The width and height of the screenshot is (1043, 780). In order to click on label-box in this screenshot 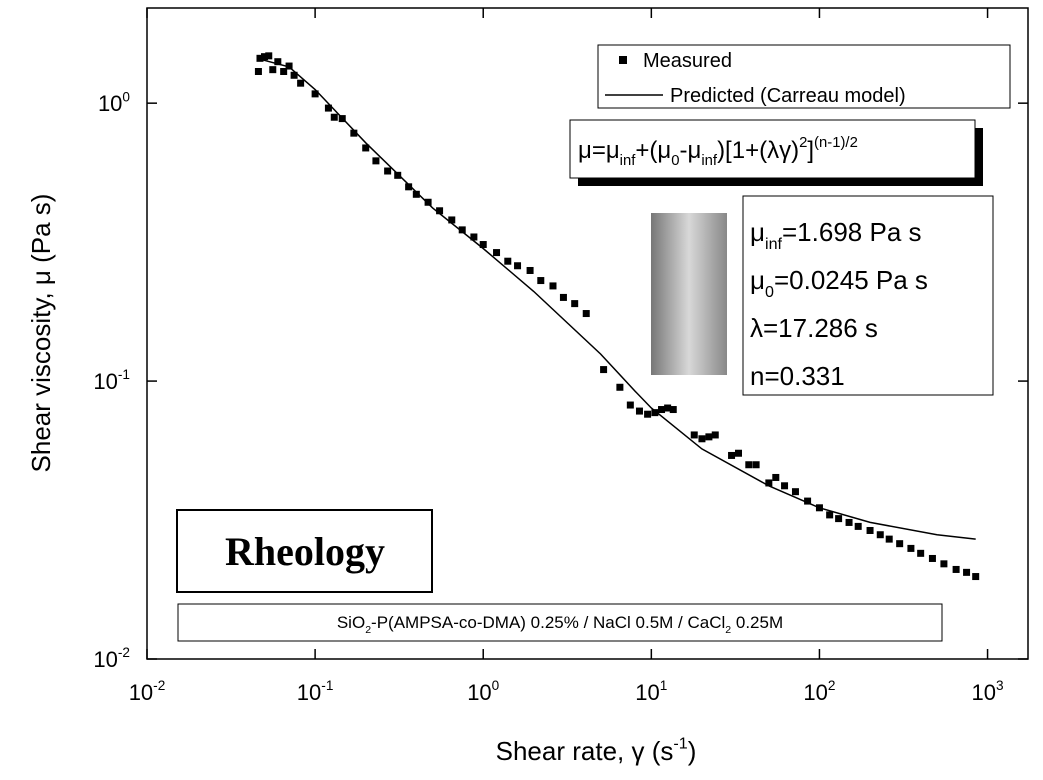, I will do `click(304, 551)`.